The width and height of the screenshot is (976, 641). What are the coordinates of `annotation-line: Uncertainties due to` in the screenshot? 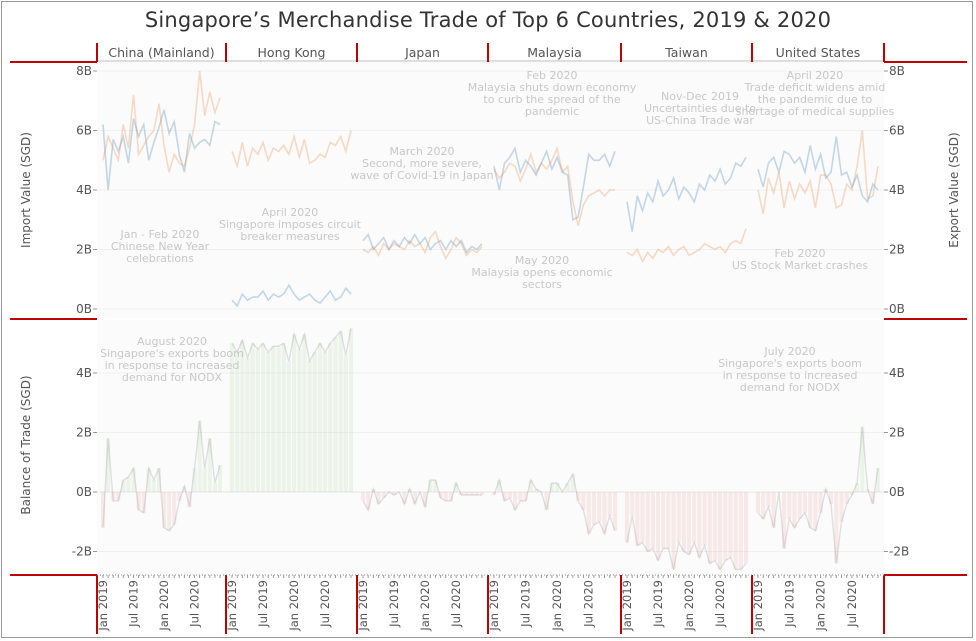 It's located at (700, 108).